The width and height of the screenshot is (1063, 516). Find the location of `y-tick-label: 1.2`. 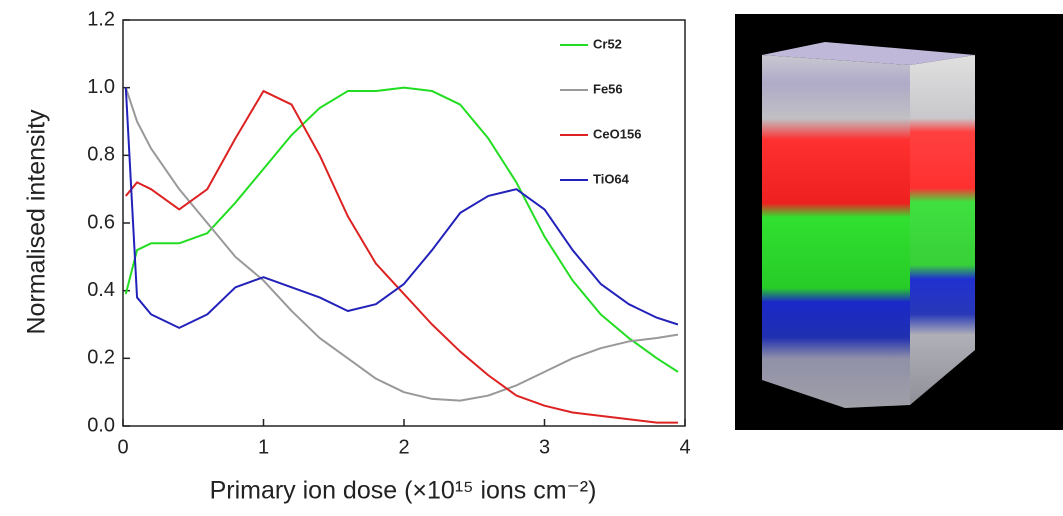

y-tick-label: 1.2 is located at coordinates (101, 19).